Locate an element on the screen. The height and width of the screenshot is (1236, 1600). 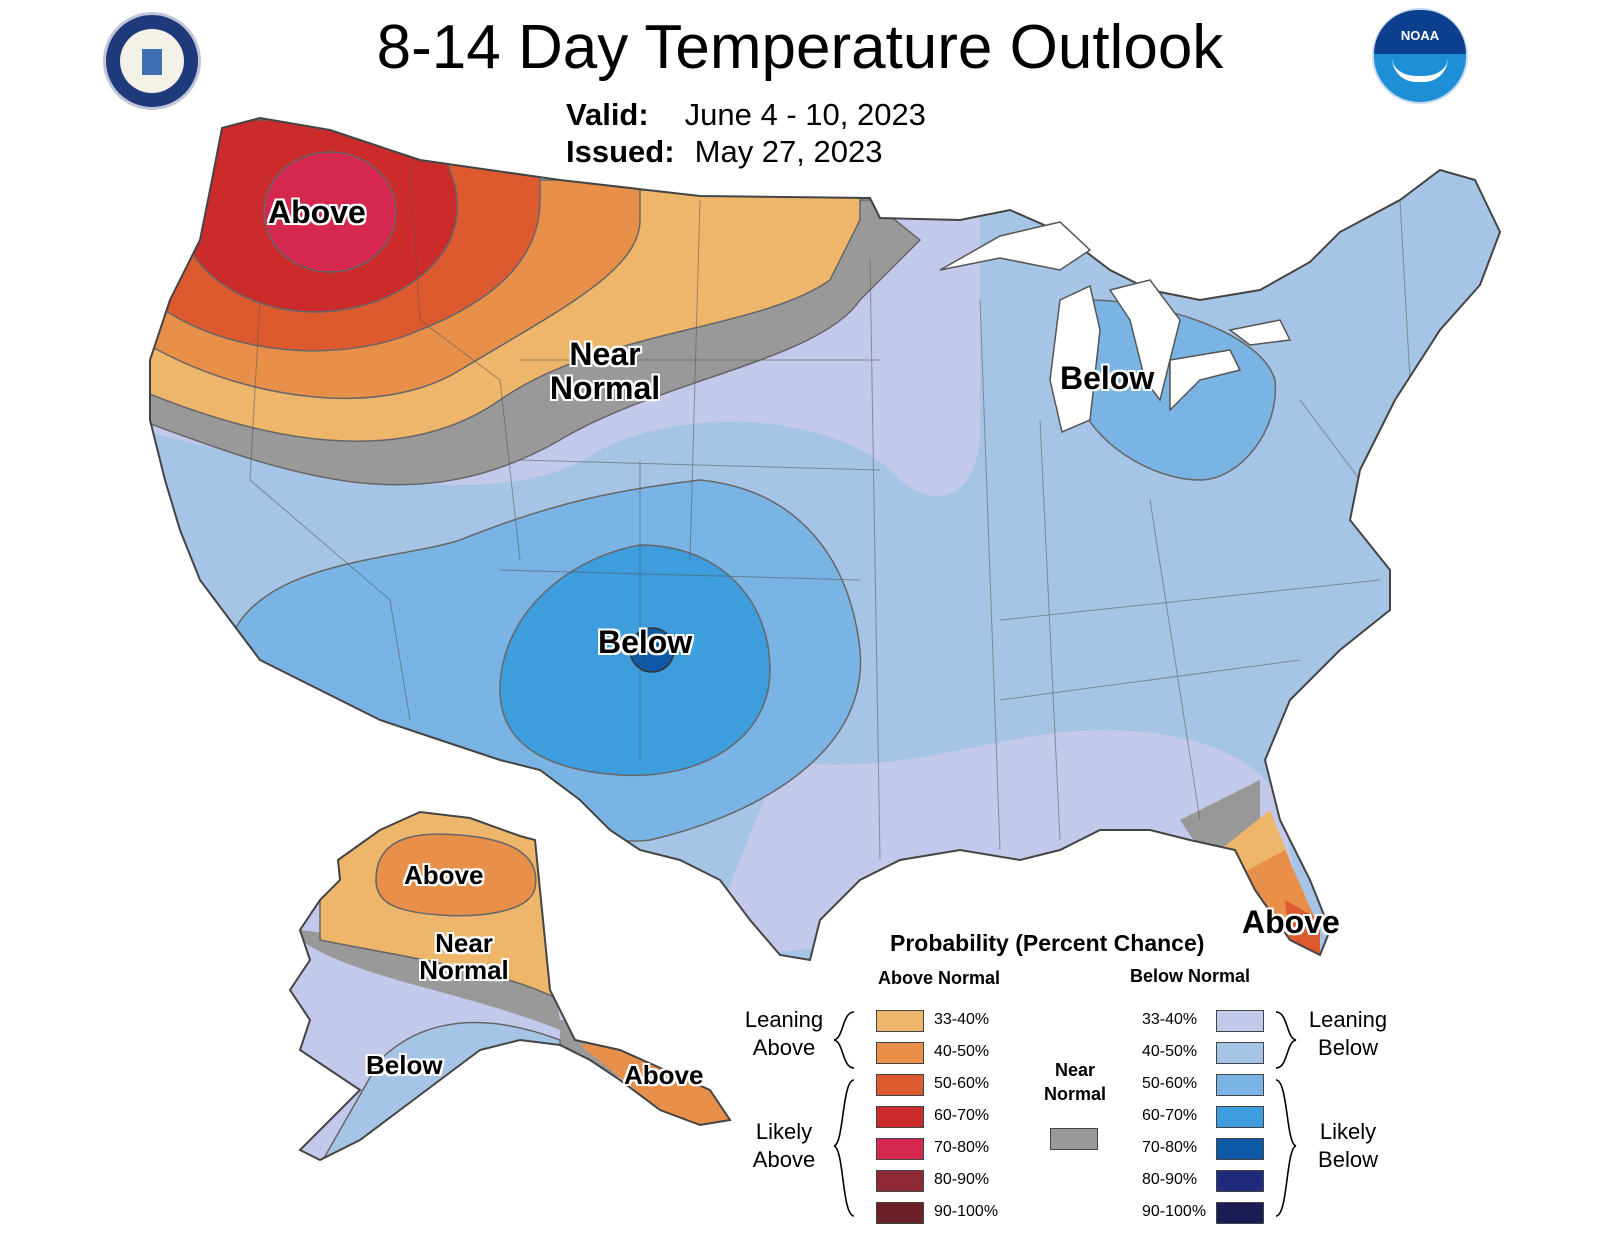
label-florida-above: Above is located at coordinates (1291, 922).